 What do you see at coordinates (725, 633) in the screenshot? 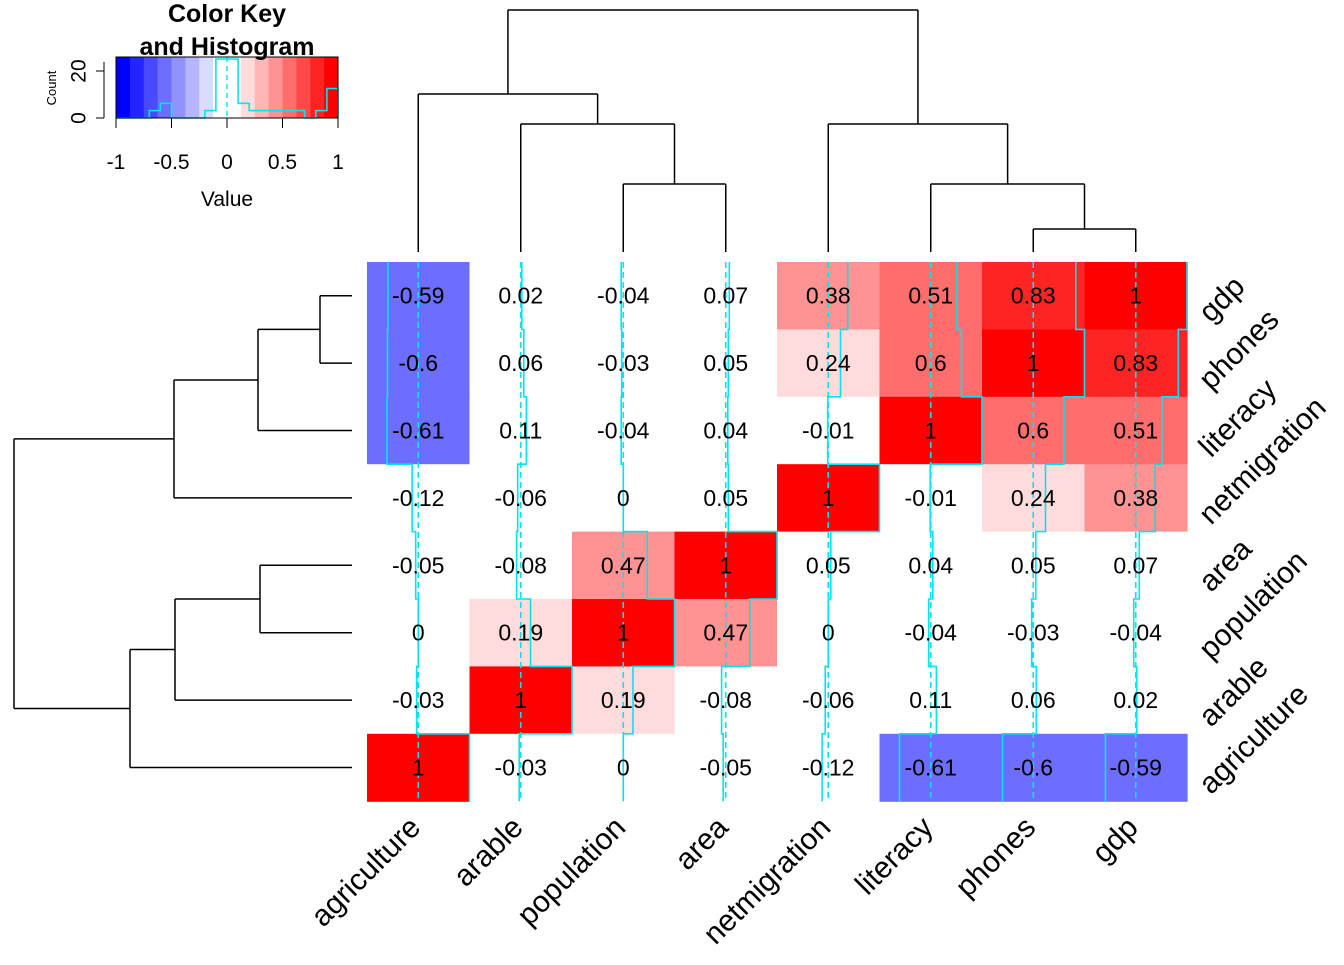
I see `cell-label-population-area: 0.47` at bounding box center [725, 633].